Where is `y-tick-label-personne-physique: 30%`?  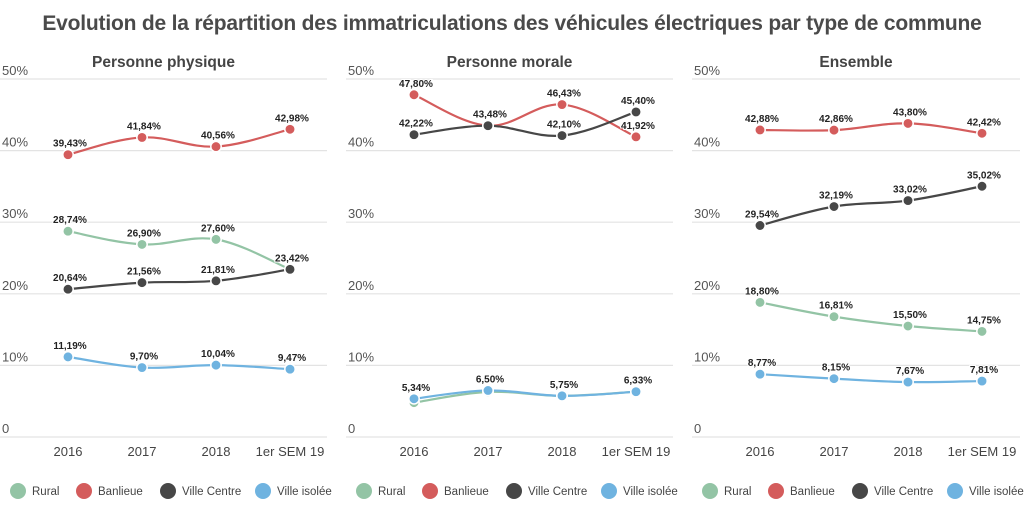 y-tick-label-personne-physique: 30% is located at coordinates (15, 213).